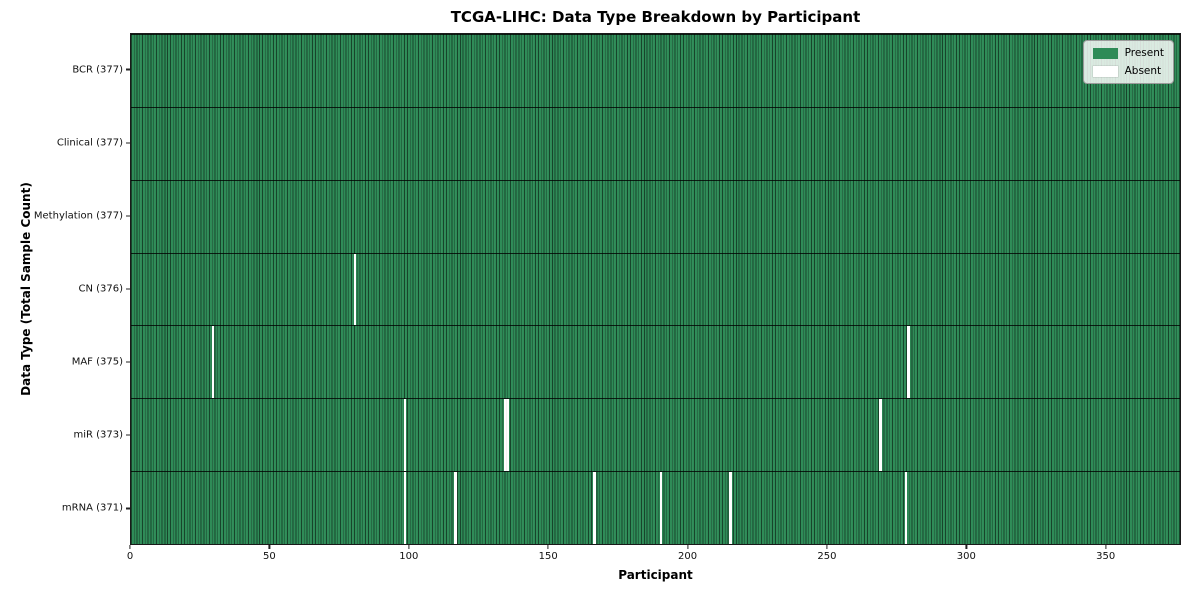 The height and width of the screenshot is (600, 1200). What do you see at coordinates (130, 556) in the screenshot?
I see `x-tick-label-0: 0` at bounding box center [130, 556].